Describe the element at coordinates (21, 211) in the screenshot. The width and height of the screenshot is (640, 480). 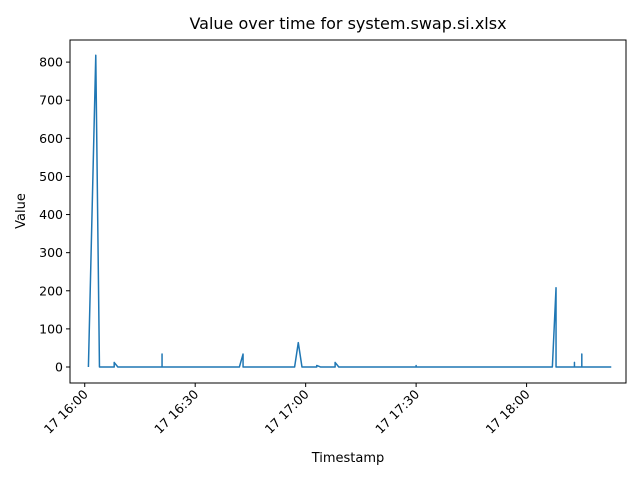
I see `y-axis-label: Value` at that location.